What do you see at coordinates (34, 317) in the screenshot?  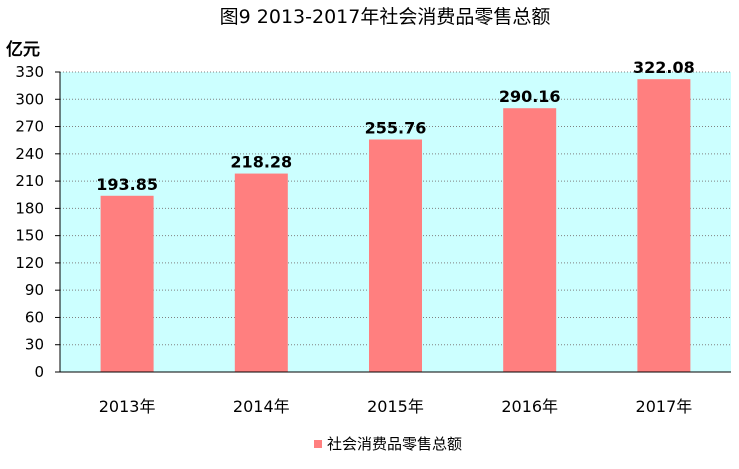 I see `y-tick-label-60: 60` at bounding box center [34, 317].